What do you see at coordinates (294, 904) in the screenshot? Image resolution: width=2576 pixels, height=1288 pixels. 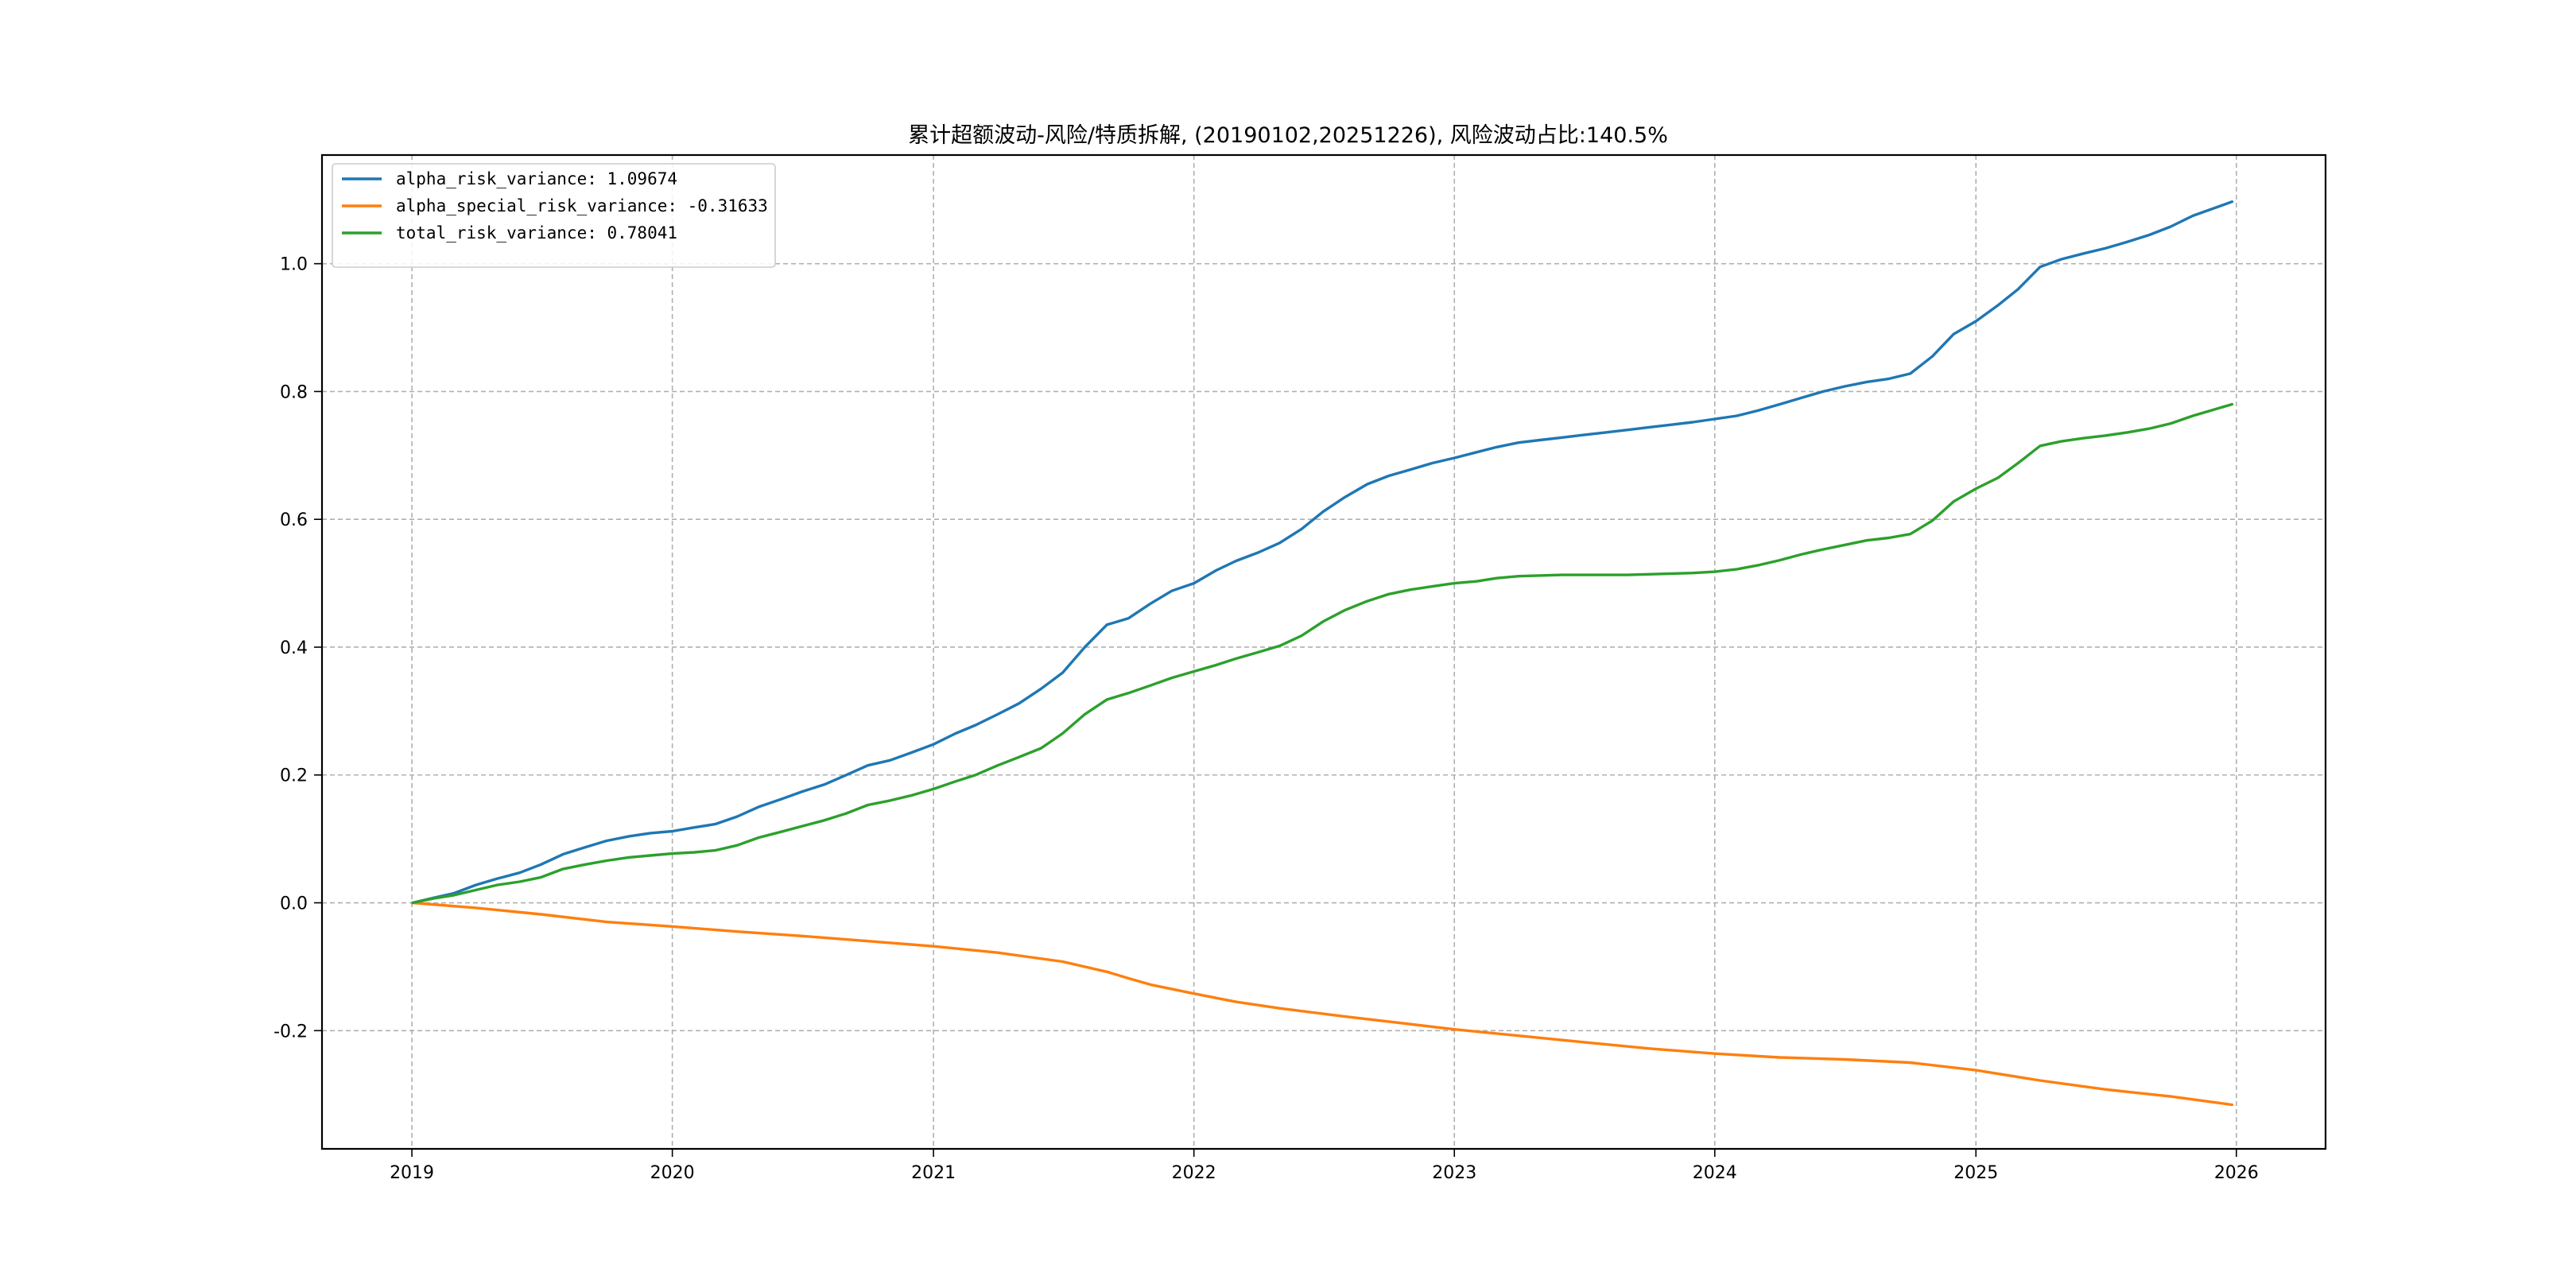 I see `y-tick-label: 0.0` at bounding box center [294, 904].